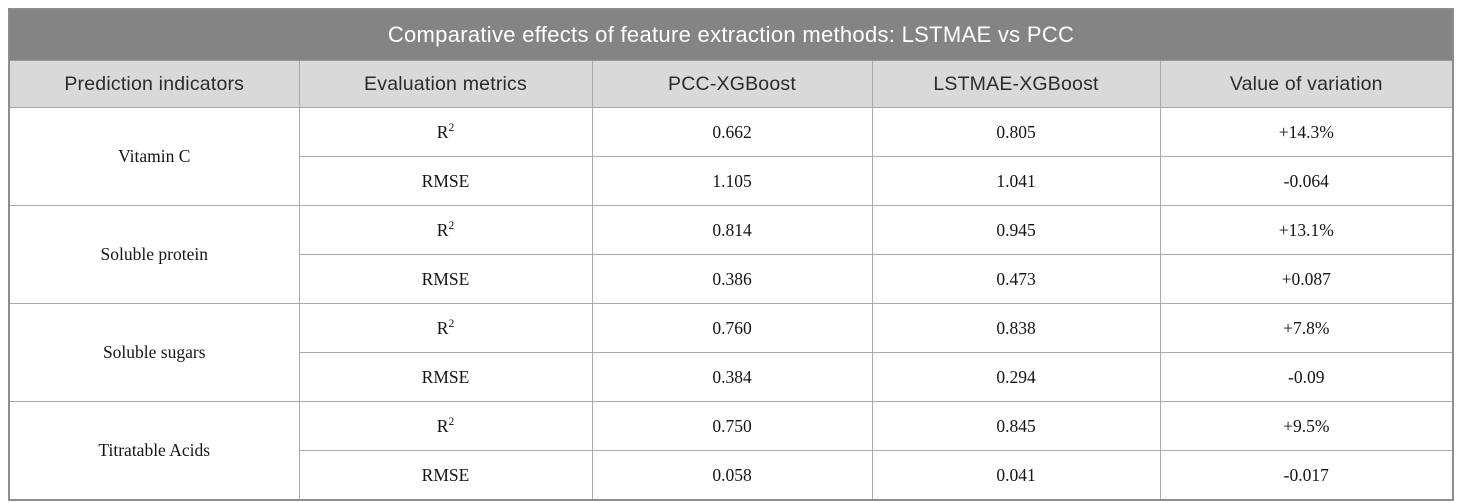 The height and width of the screenshot is (503, 1460). What do you see at coordinates (1016, 426) in the screenshot?
I see `lstmae-value-cell: 0.845` at bounding box center [1016, 426].